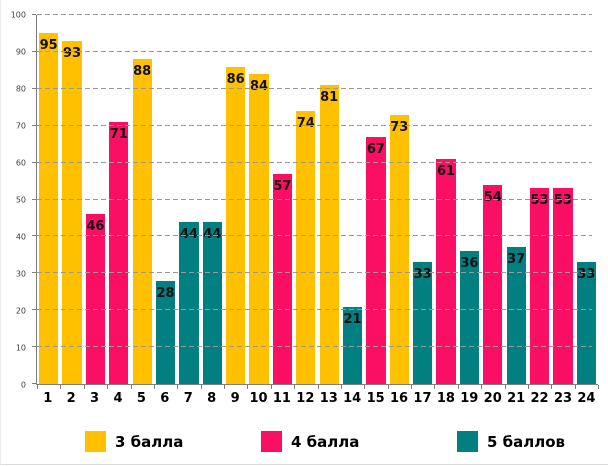 The height and width of the screenshot is (466, 608). I want to click on bar-slot: 21, so click(352, 199).